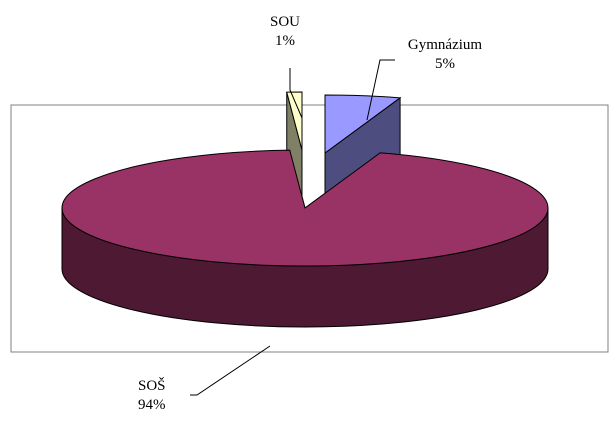 This screenshot has width=613, height=426. I want to click on leader-gymnazium, so click(380, 90).